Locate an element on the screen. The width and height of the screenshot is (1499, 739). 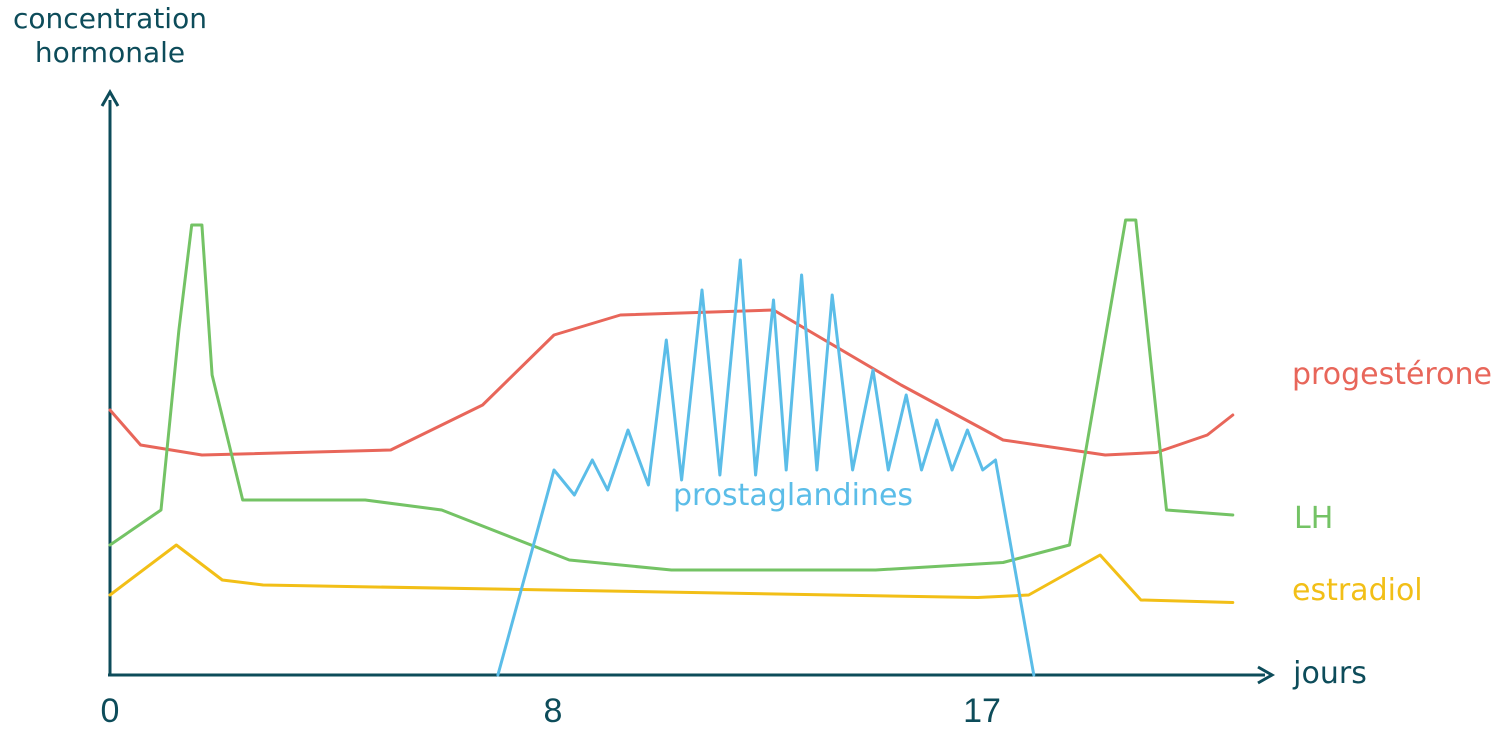
y-axis-label: concentration hormonale is located at coordinates (110, 36).